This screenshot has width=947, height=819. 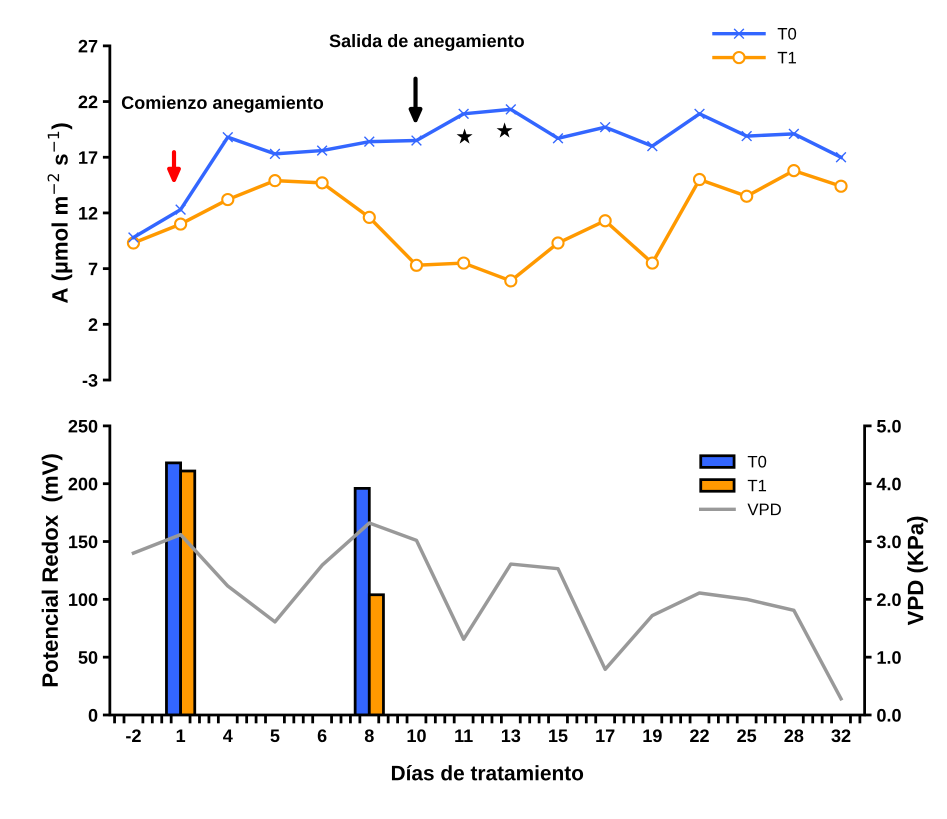 I want to click on x-tick-label: 22, so click(x=699, y=735).